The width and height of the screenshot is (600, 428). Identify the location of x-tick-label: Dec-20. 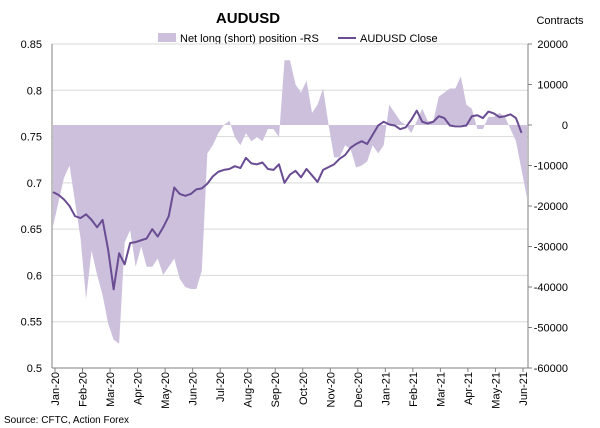
(359, 389).